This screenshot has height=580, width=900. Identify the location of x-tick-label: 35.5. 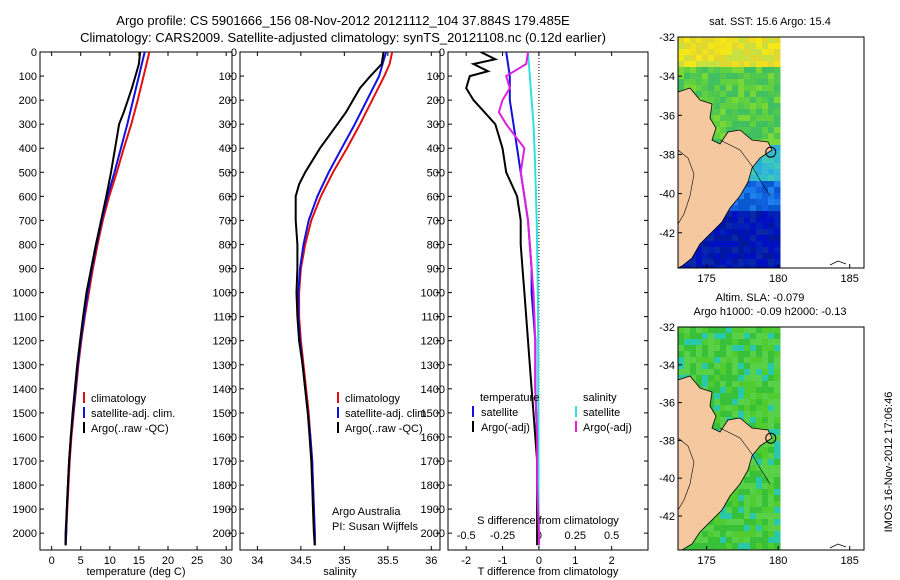
(387, 561).